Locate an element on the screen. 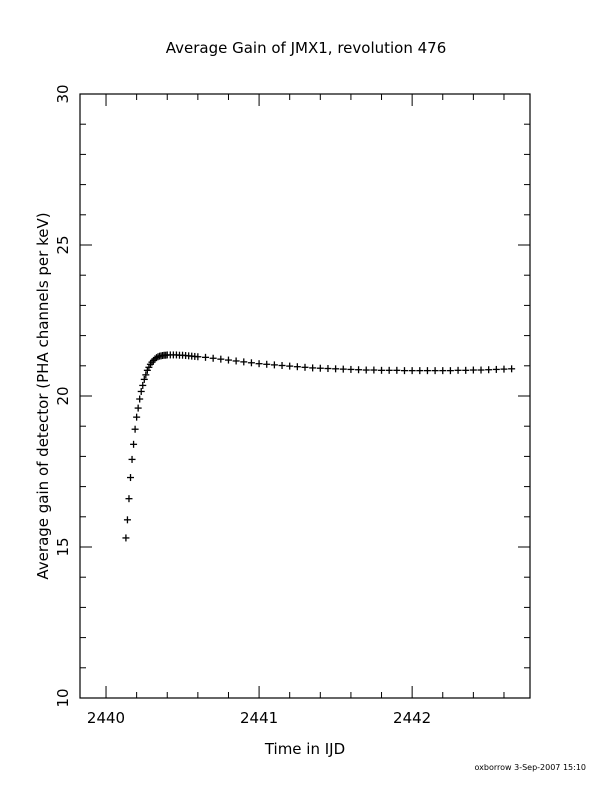 Image resolution: width=612 pixels, height=792 pixels. y-tick-label: 10 is located at coordinates (63, 697).